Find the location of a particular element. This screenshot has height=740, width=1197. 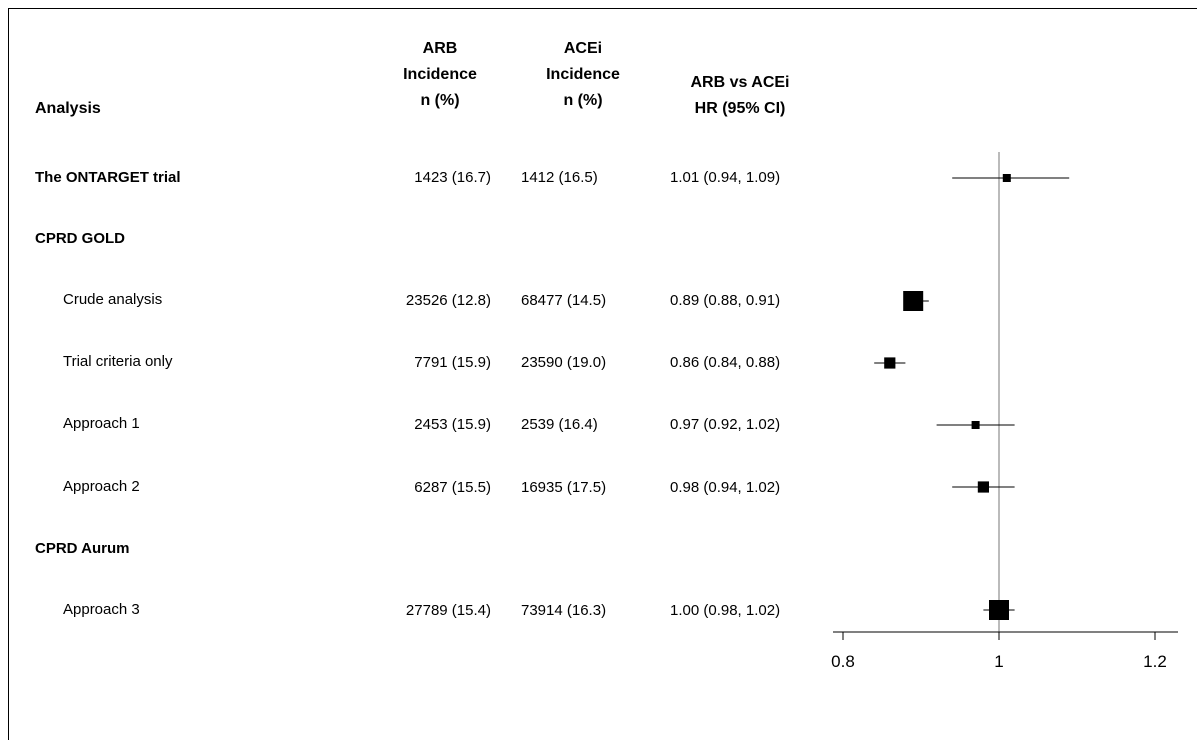

hr-ci: 0.89 (0.88, 0.91) is located at coordinates (725, 300).